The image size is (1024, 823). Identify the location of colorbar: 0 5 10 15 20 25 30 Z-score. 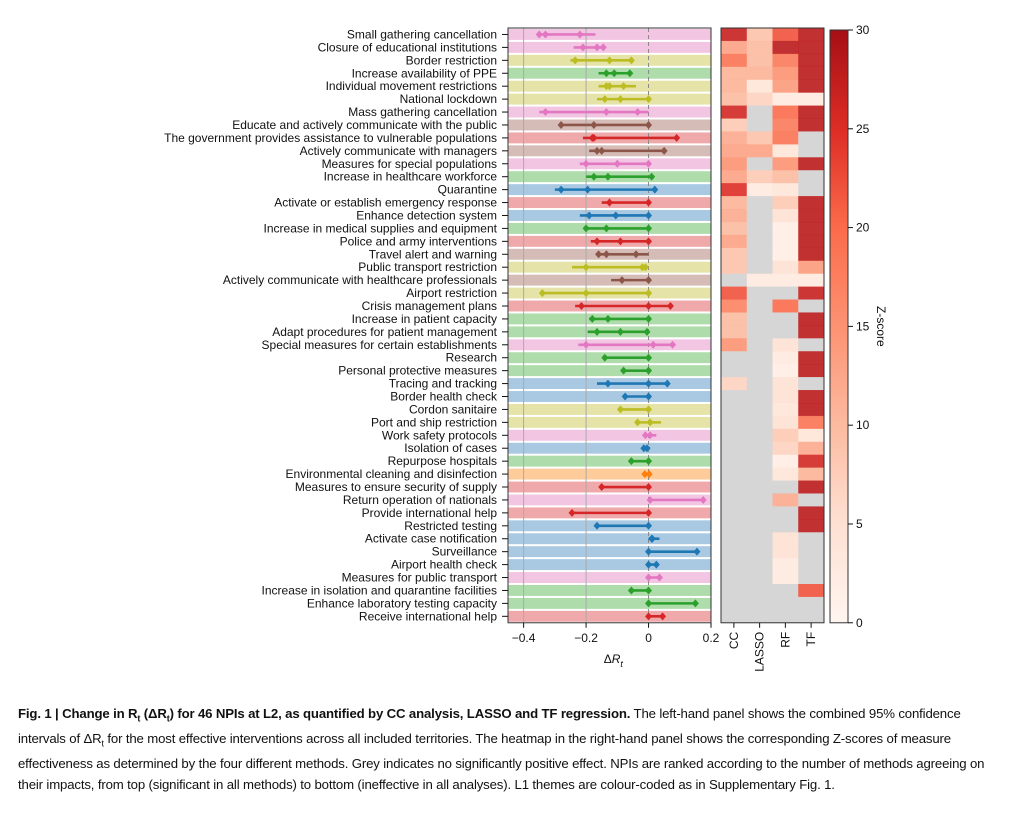
(858, 326).